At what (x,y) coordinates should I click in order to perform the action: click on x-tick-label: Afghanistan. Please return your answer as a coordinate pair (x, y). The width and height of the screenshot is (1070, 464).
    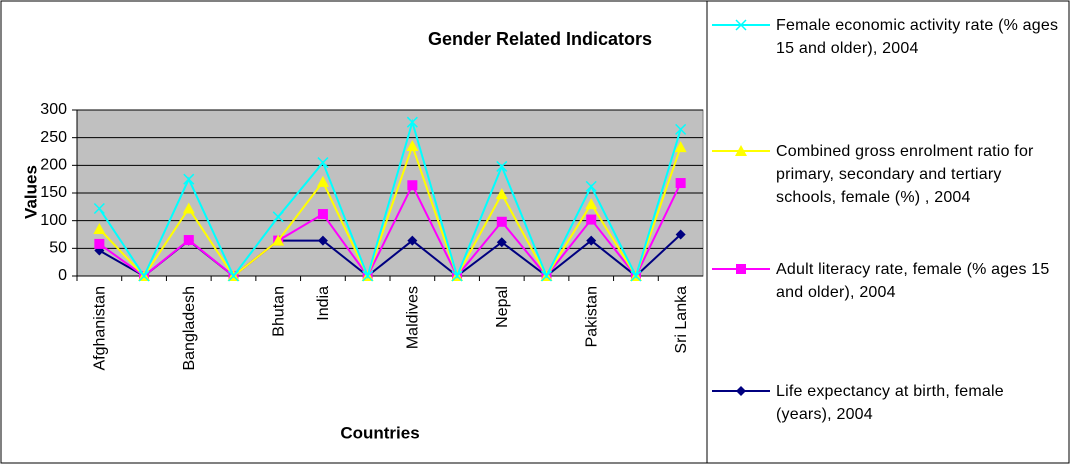
    Looking at the image, I should click on (100, 328).